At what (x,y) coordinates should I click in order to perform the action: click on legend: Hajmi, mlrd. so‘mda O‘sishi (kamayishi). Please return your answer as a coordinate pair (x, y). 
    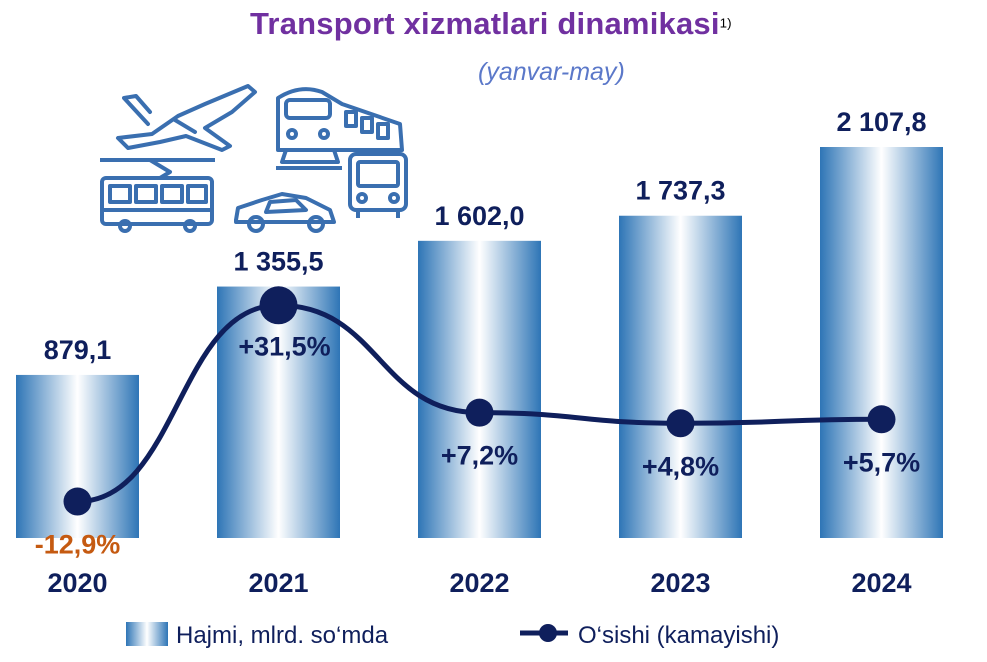
    Looking at the image, I should click on (452, 635).